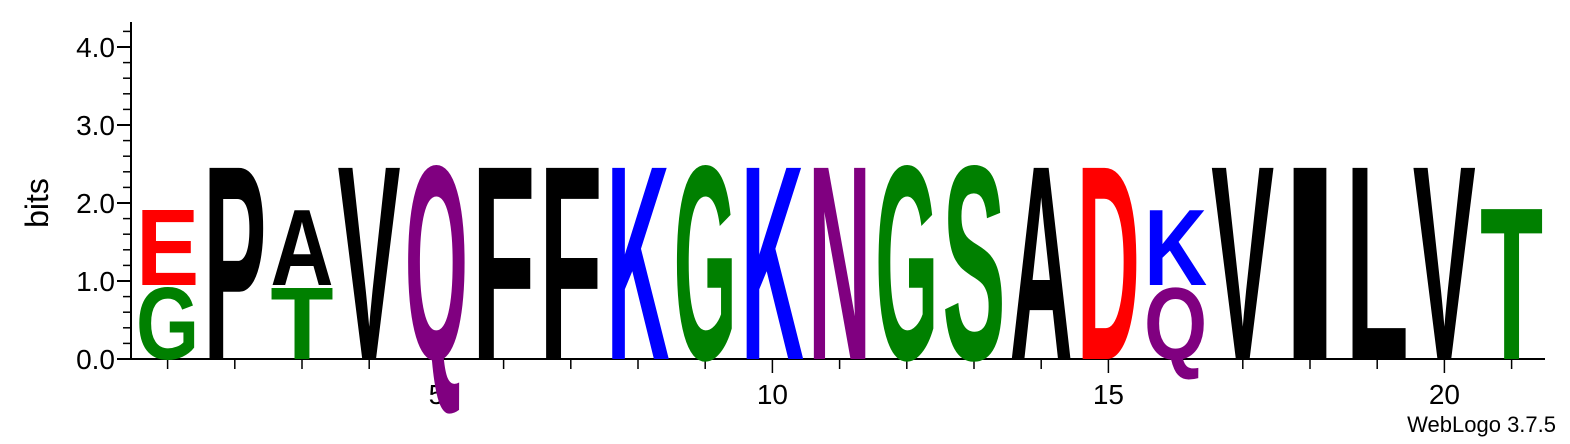 The height and width of the screenshot is (444, 1570). What do you see at coordinates (95, 281) in the screenshot?
I see `y-tick-label: 1.0` at bounding box center [95, 281].